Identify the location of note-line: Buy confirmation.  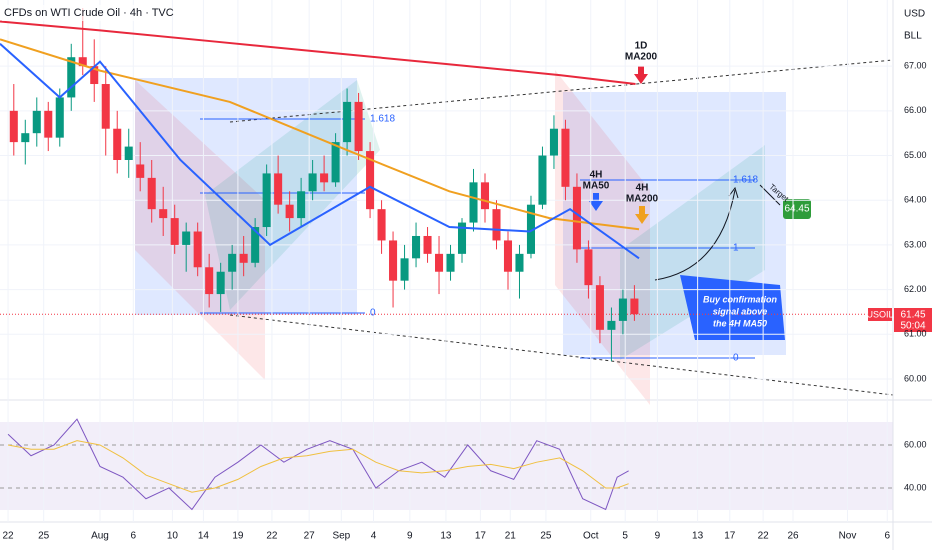
(740, 299).